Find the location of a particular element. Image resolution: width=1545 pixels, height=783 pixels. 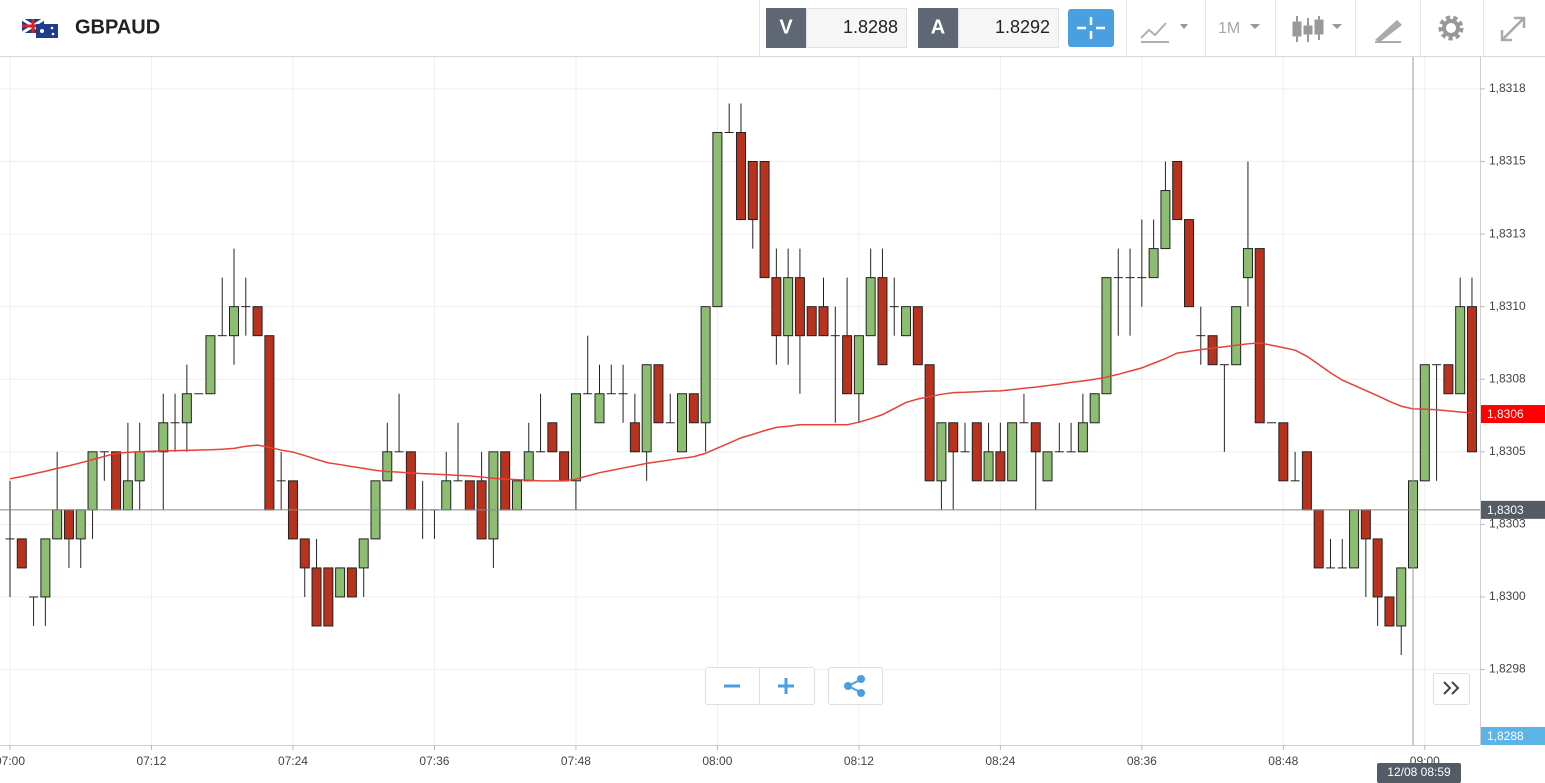

bid-button: V 1.8288 is located at coordinates (836, 28).